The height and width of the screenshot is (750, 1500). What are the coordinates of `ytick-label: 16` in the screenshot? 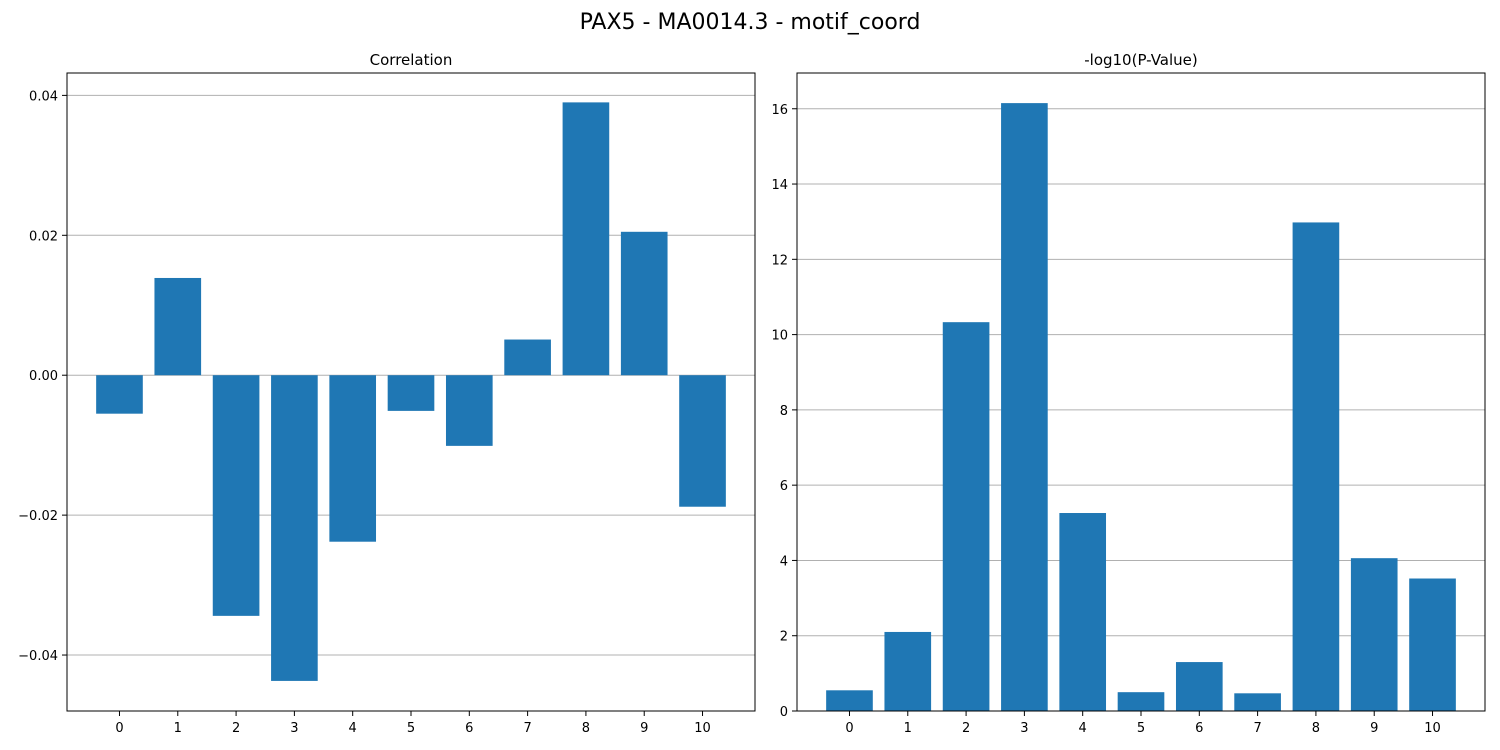 It's located at (779, 110).